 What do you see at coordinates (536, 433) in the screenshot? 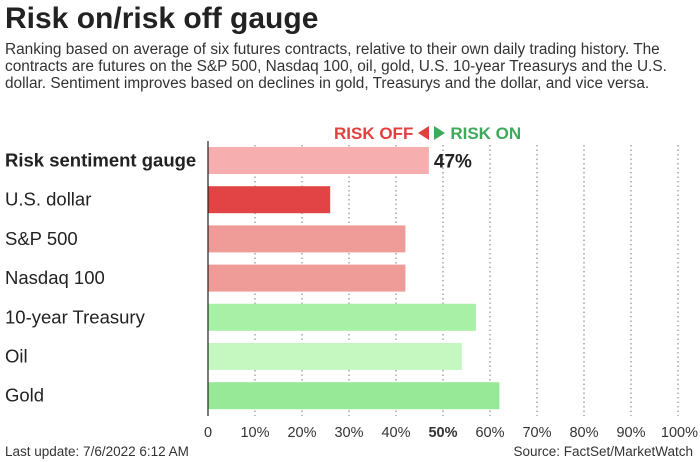
I see `tick-label: 70%` at bounding box center [536, 433].